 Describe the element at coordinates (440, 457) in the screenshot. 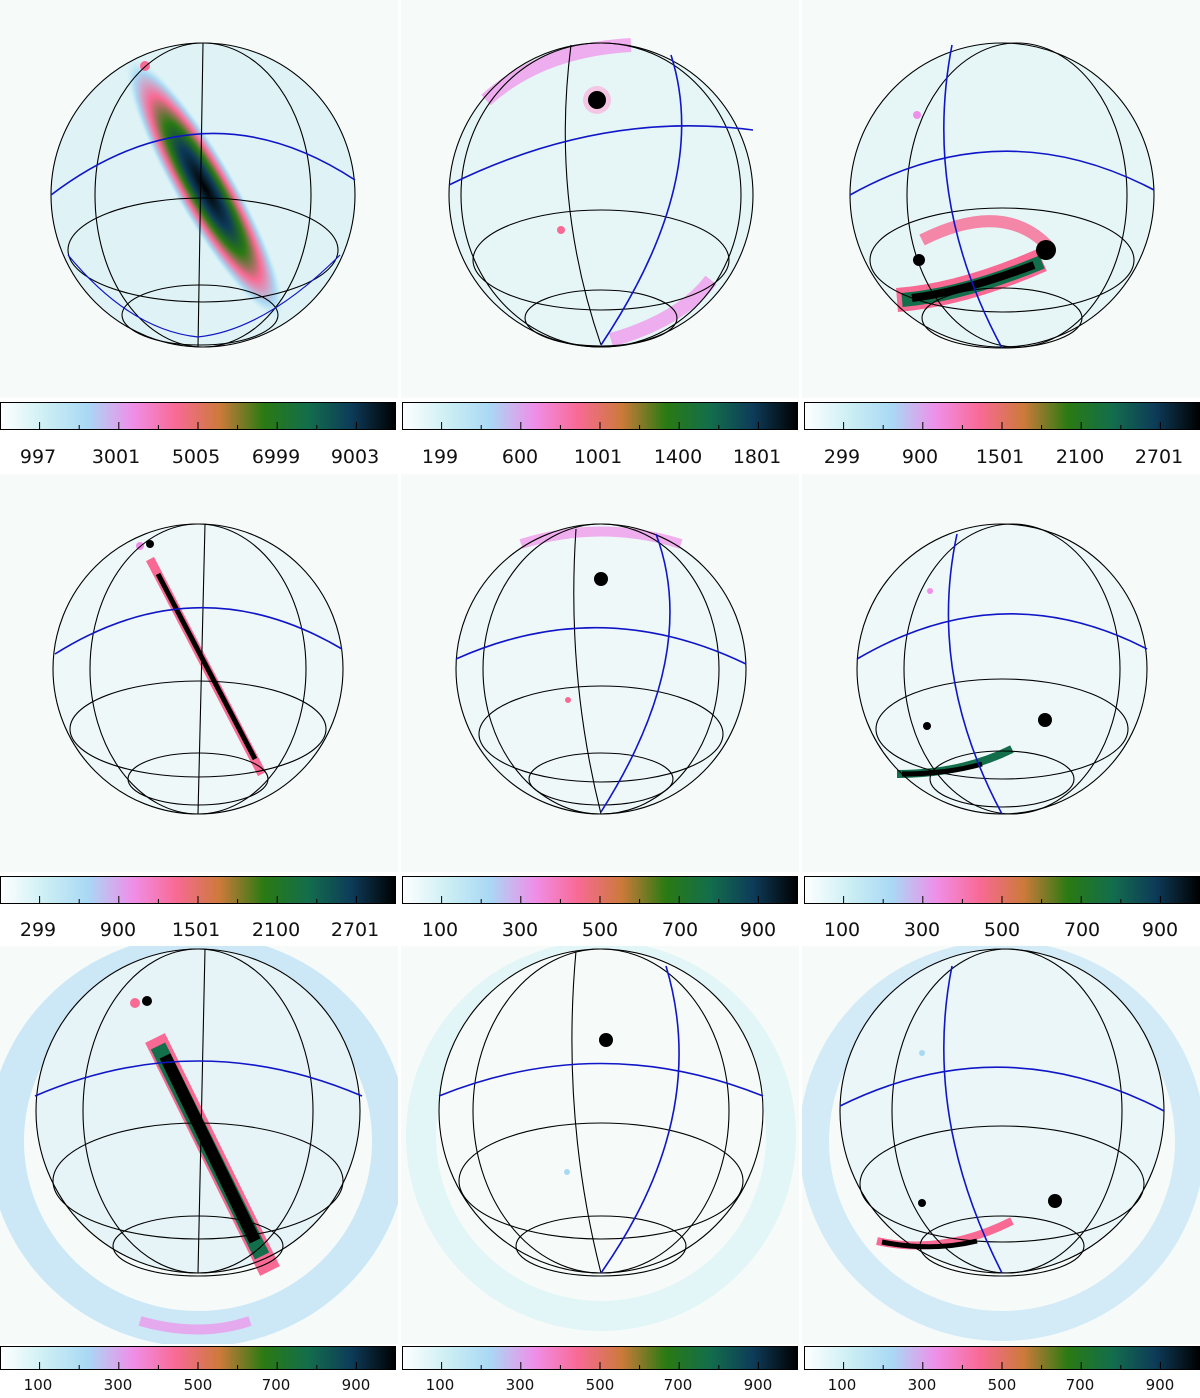

I see `colorbar-tick: 199` at that location.